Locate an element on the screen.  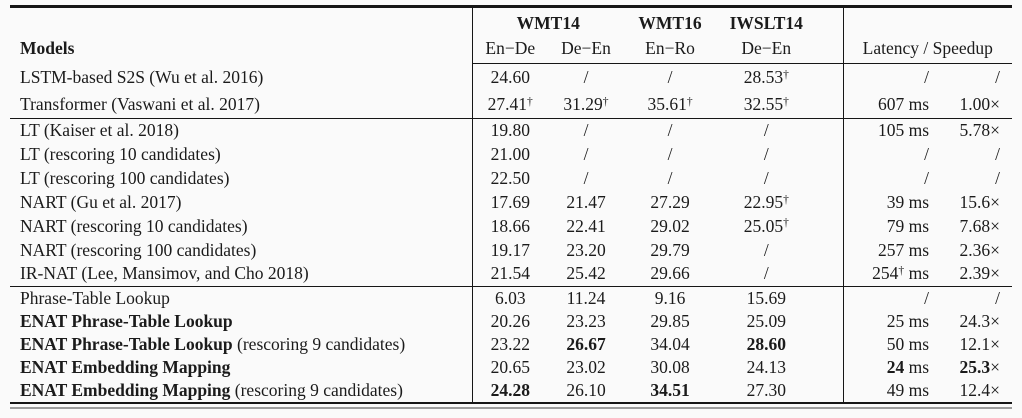
bottom-double-rule is located at coordinates (511, 408).